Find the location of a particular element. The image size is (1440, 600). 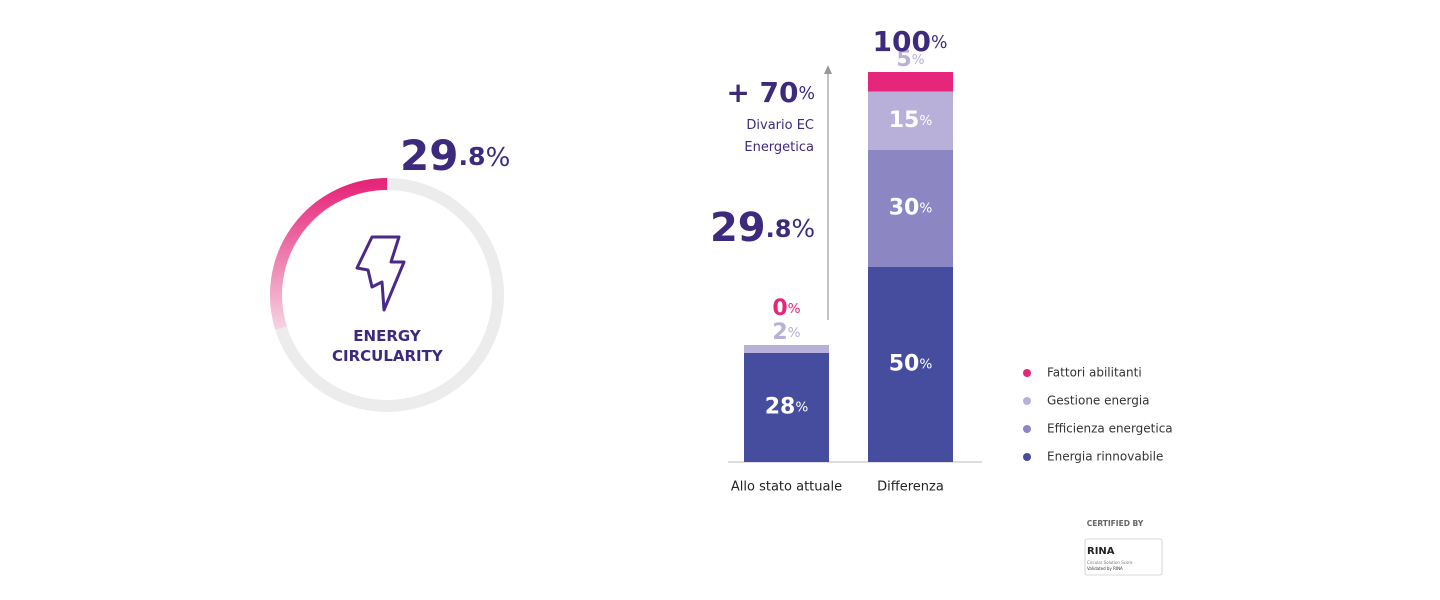

badge-heading: CERTIFIED BY is located at coordinates (1115, 523).